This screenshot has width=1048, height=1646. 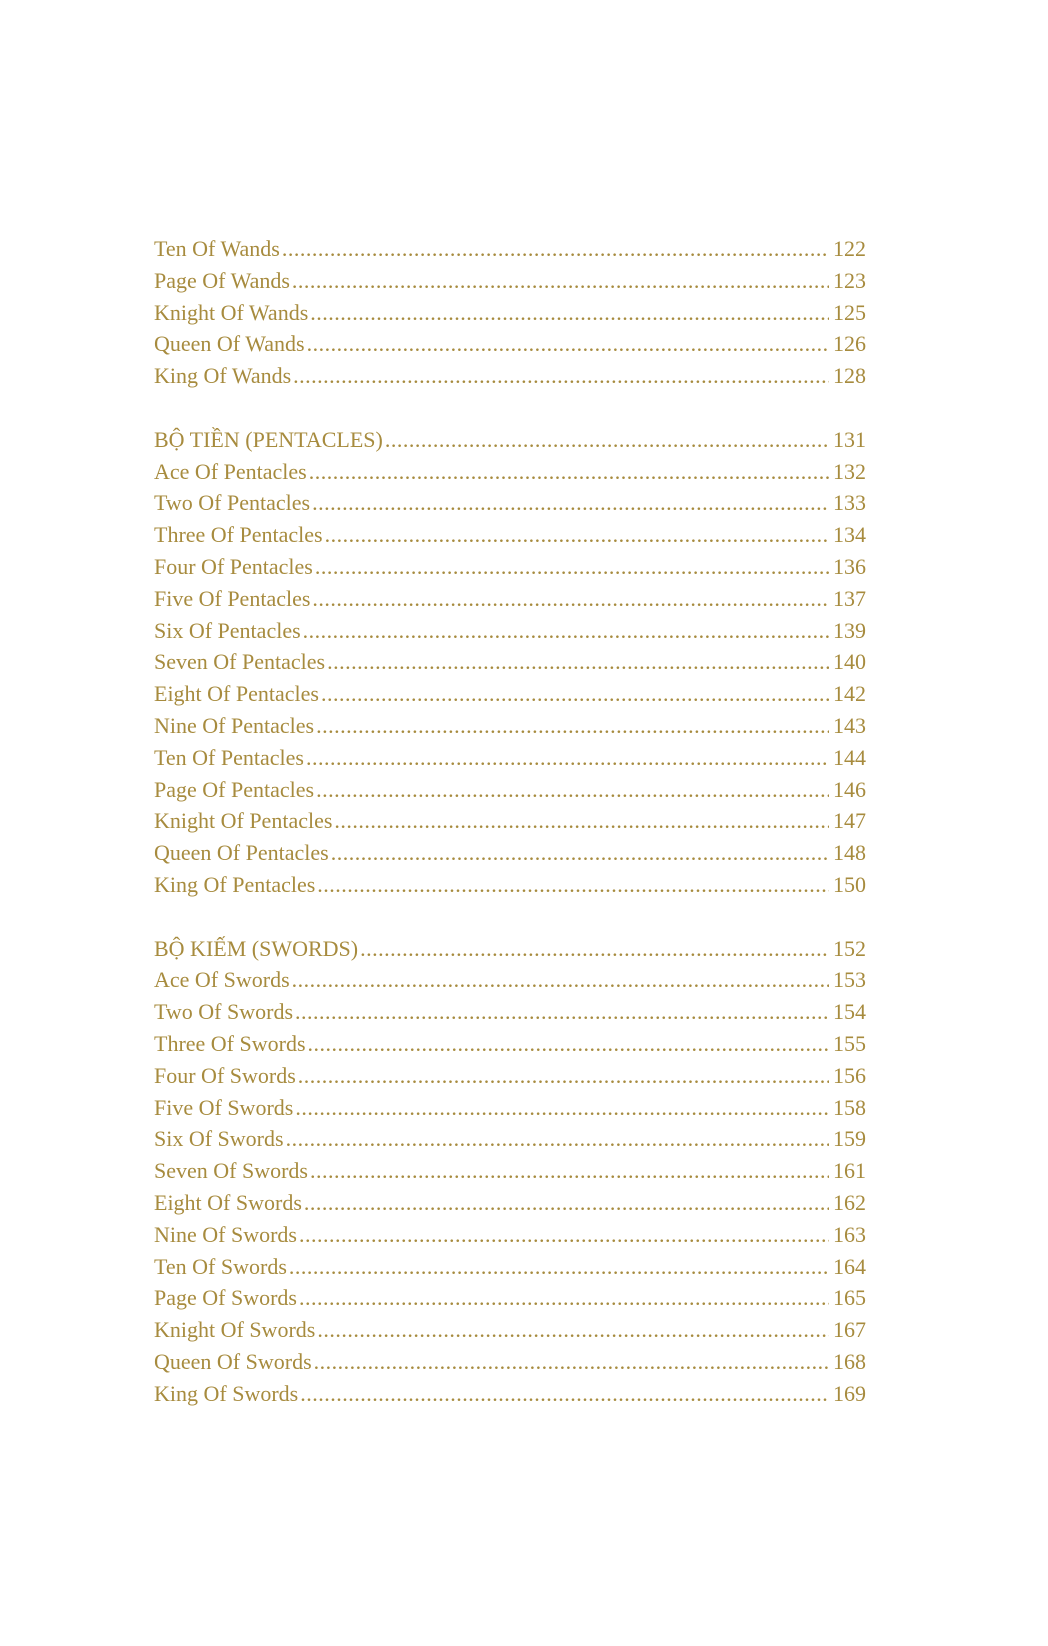 I want to click on toc-entry-page: 153, so click(x=849, y=980).